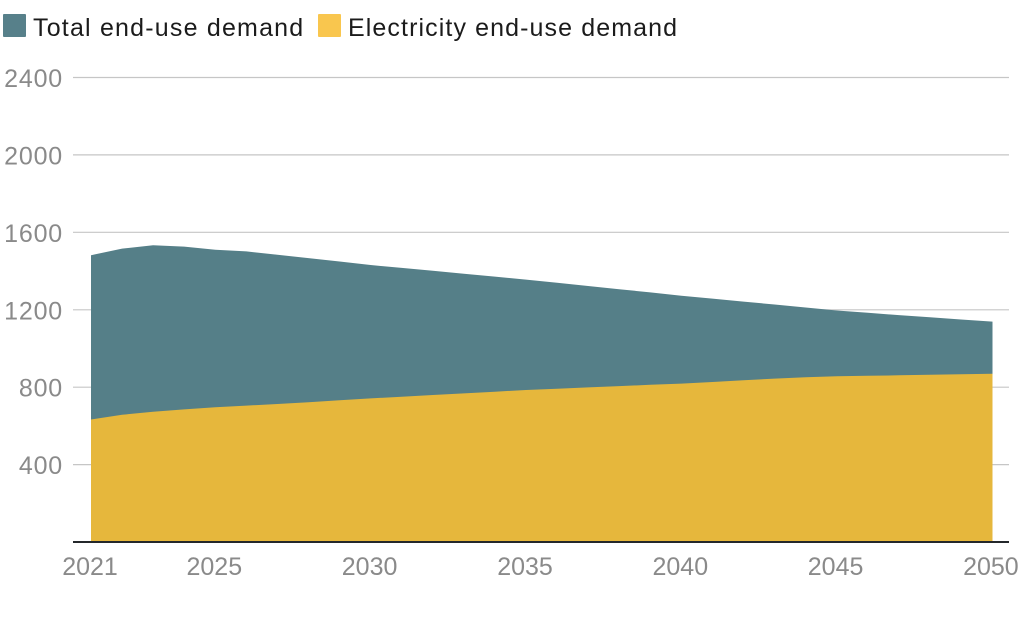 The height and width of the screenshot is (617, 1024). Describe the element at coordinates (33, 79) in the screenshot. I see `svg-text: 2400` at that location.